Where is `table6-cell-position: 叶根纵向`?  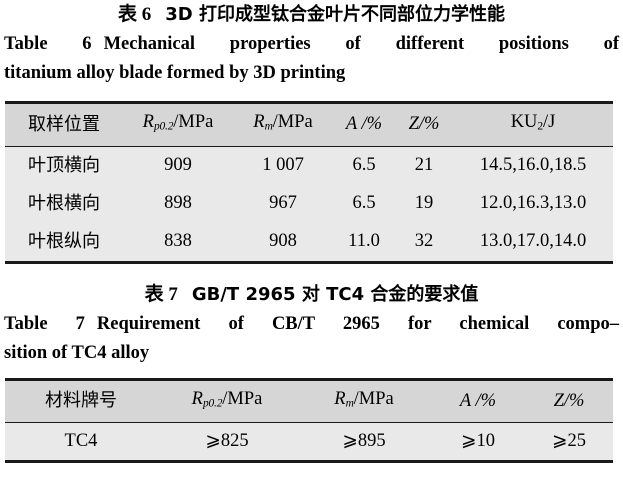
table6-cell-position: 叶根纵向 is located at coordinates (64, 242).